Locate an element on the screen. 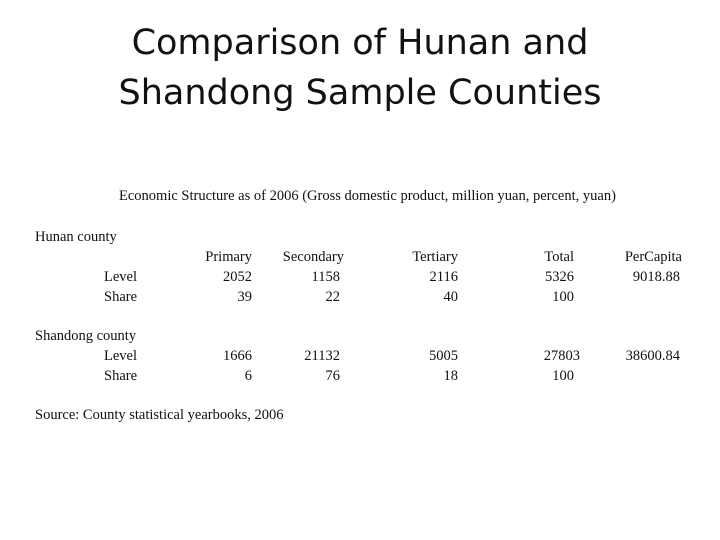 This screenshot has width=720, height=540. cell-hunan-share-secondary: 22 is located at coordinates (333, 297).